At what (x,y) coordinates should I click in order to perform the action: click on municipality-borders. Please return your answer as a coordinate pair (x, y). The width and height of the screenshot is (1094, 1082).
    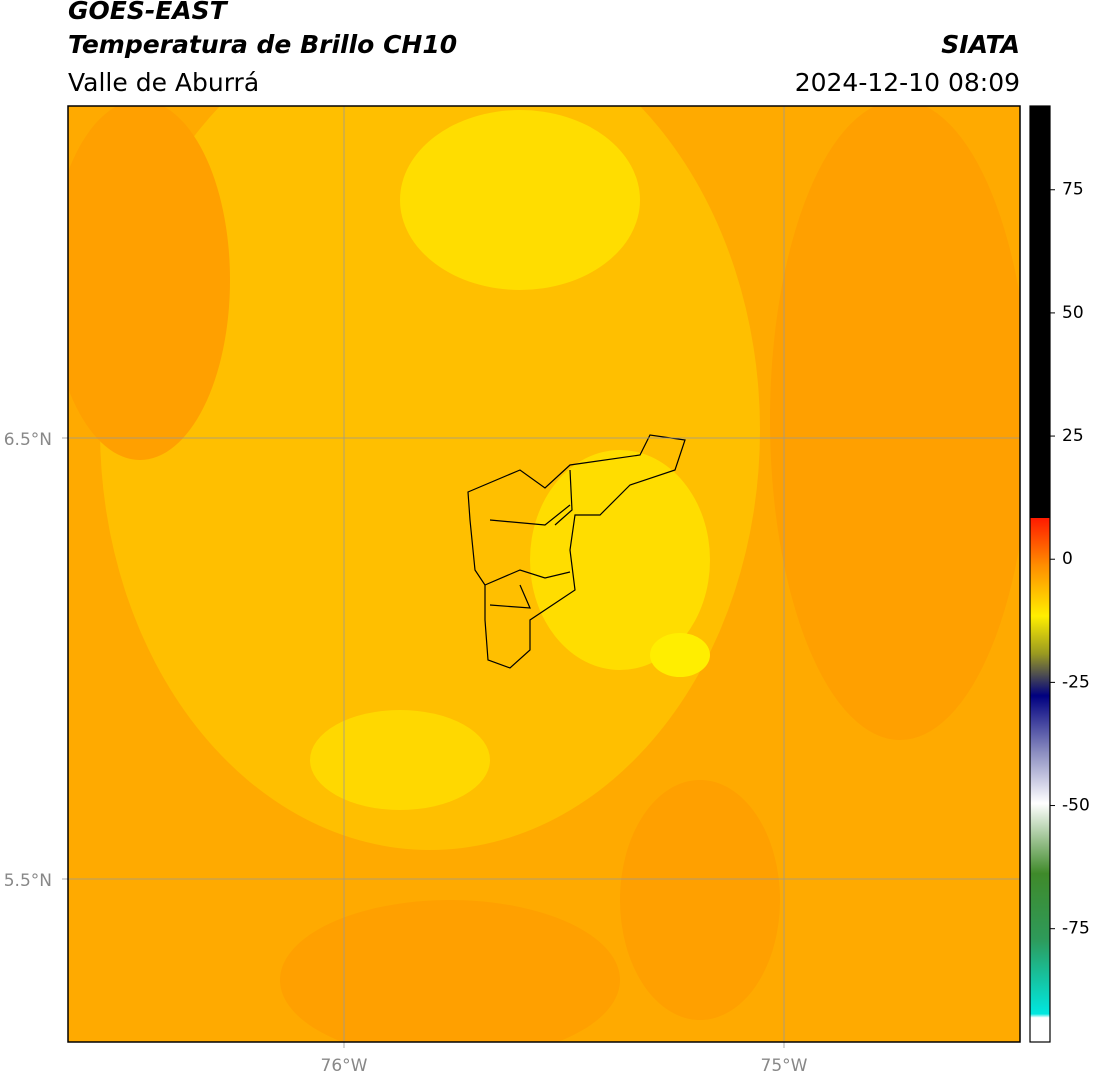
    Looking at the image, I should click on (576, 551).